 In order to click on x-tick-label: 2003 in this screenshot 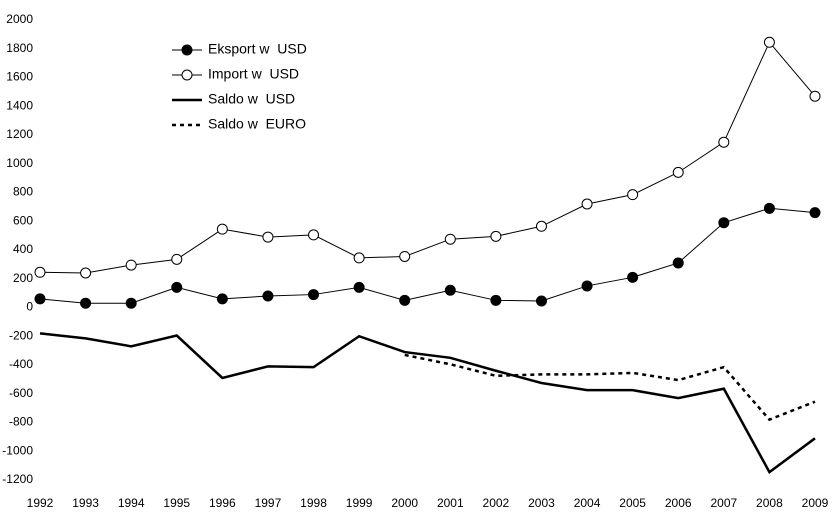, I will do `click(541, 503)`.